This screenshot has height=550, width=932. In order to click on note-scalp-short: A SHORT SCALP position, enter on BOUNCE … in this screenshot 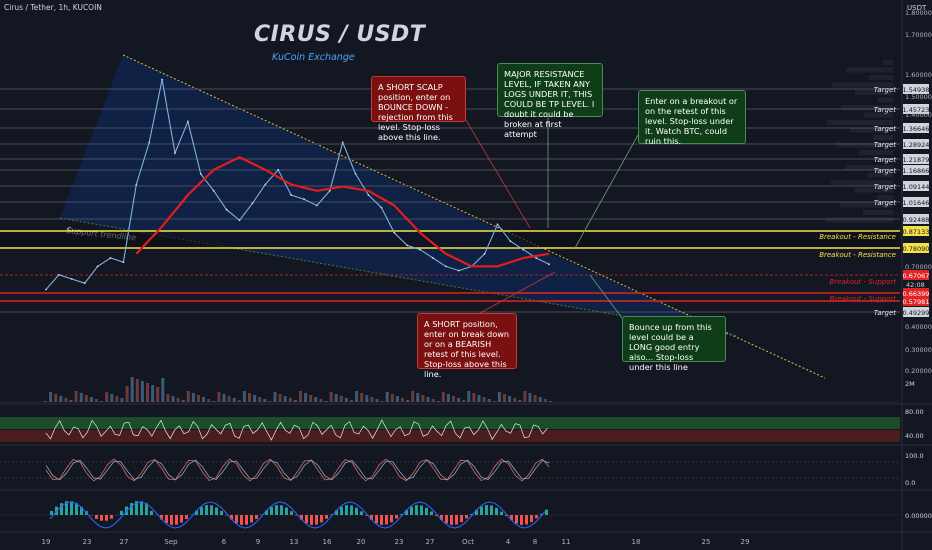, I will do `click(418, 109)`.